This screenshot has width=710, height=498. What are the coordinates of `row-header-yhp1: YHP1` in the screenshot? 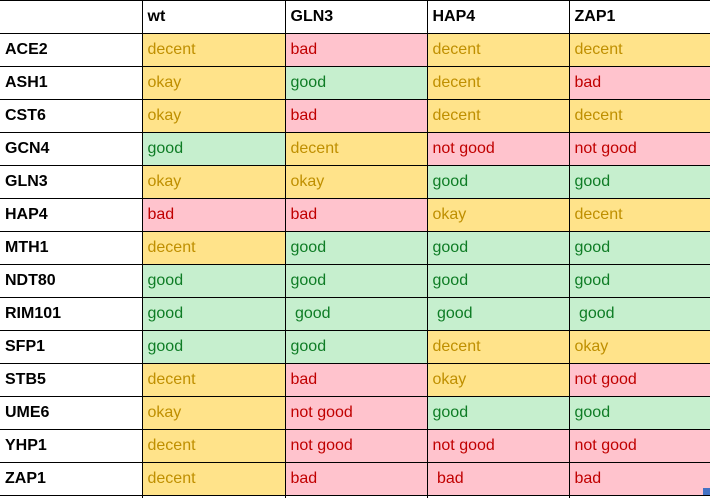 It's located at (71, 446).